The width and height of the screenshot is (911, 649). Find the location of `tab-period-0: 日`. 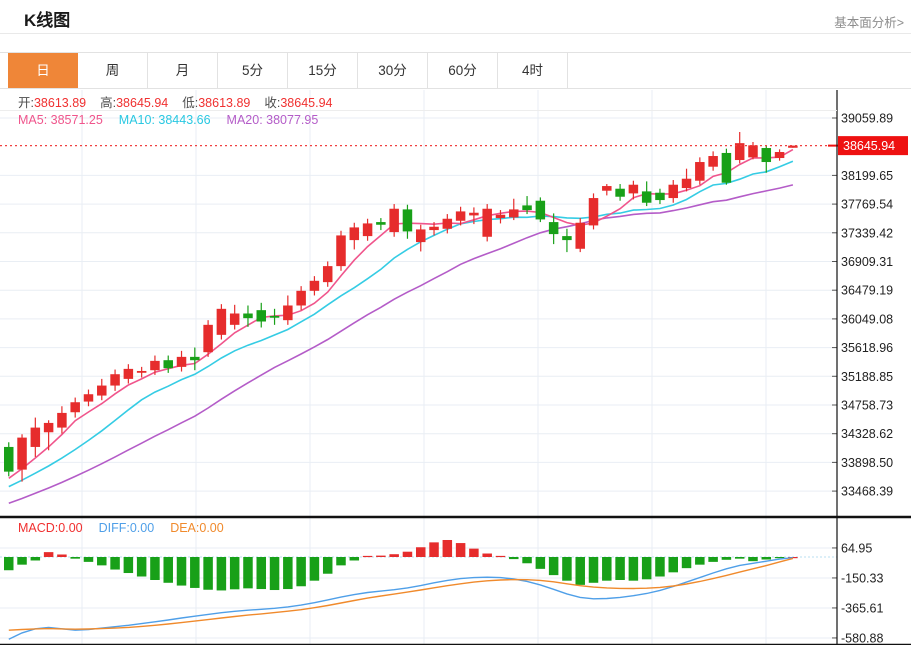

tab-period-0: 日 is located at coordinates (43, 70).